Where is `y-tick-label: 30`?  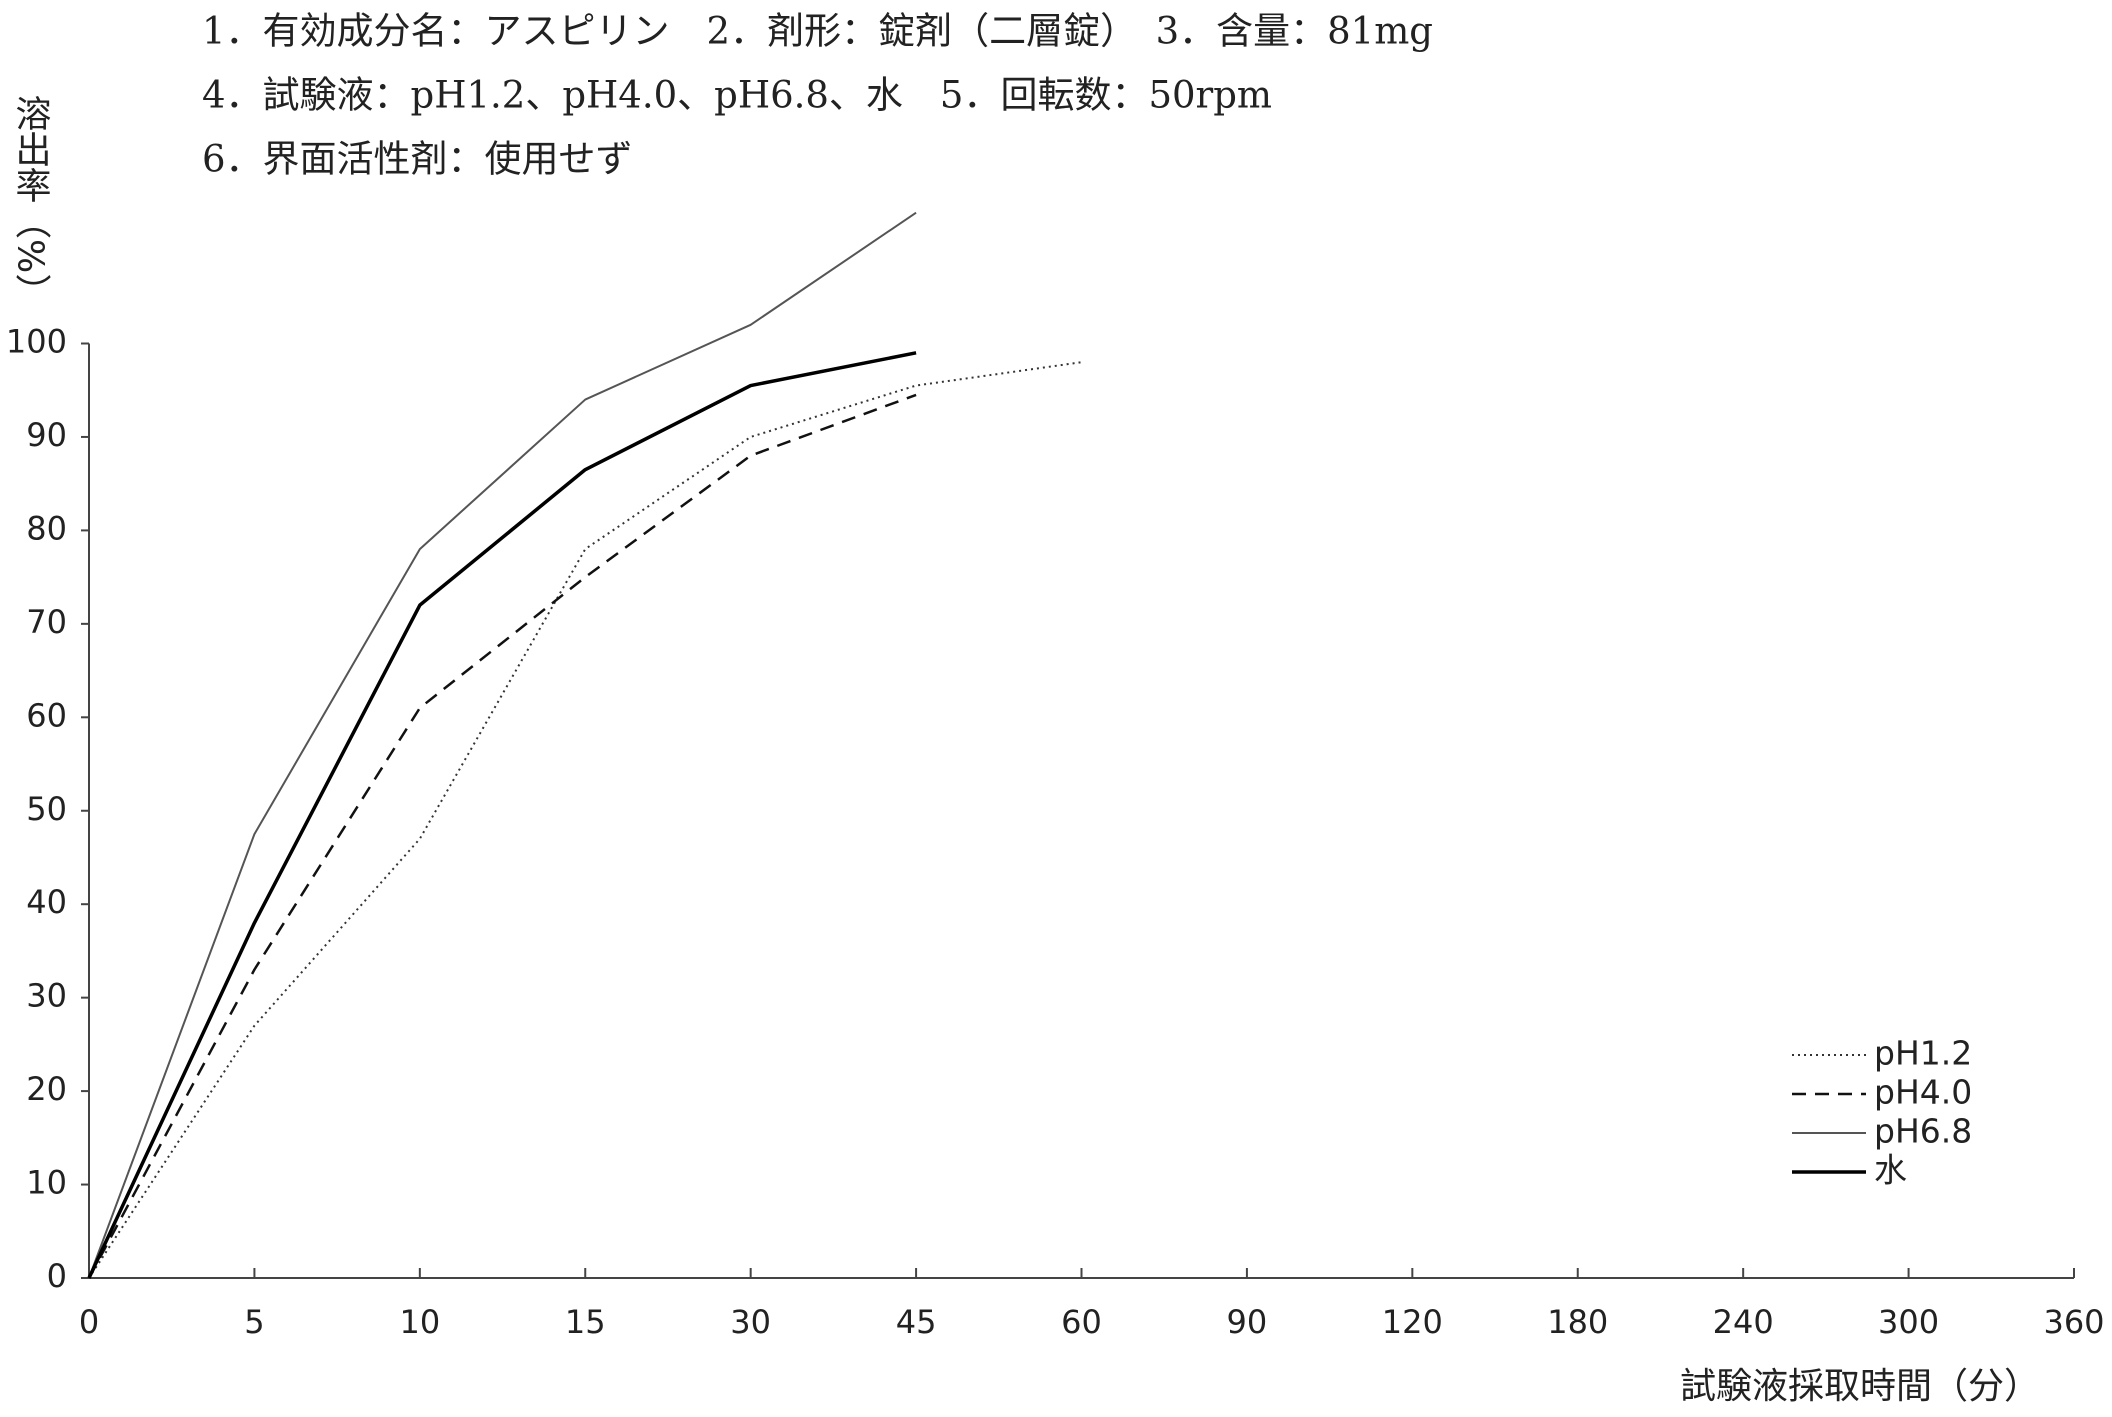
y-tick-label: 30 is located at coordinates (46, 996).